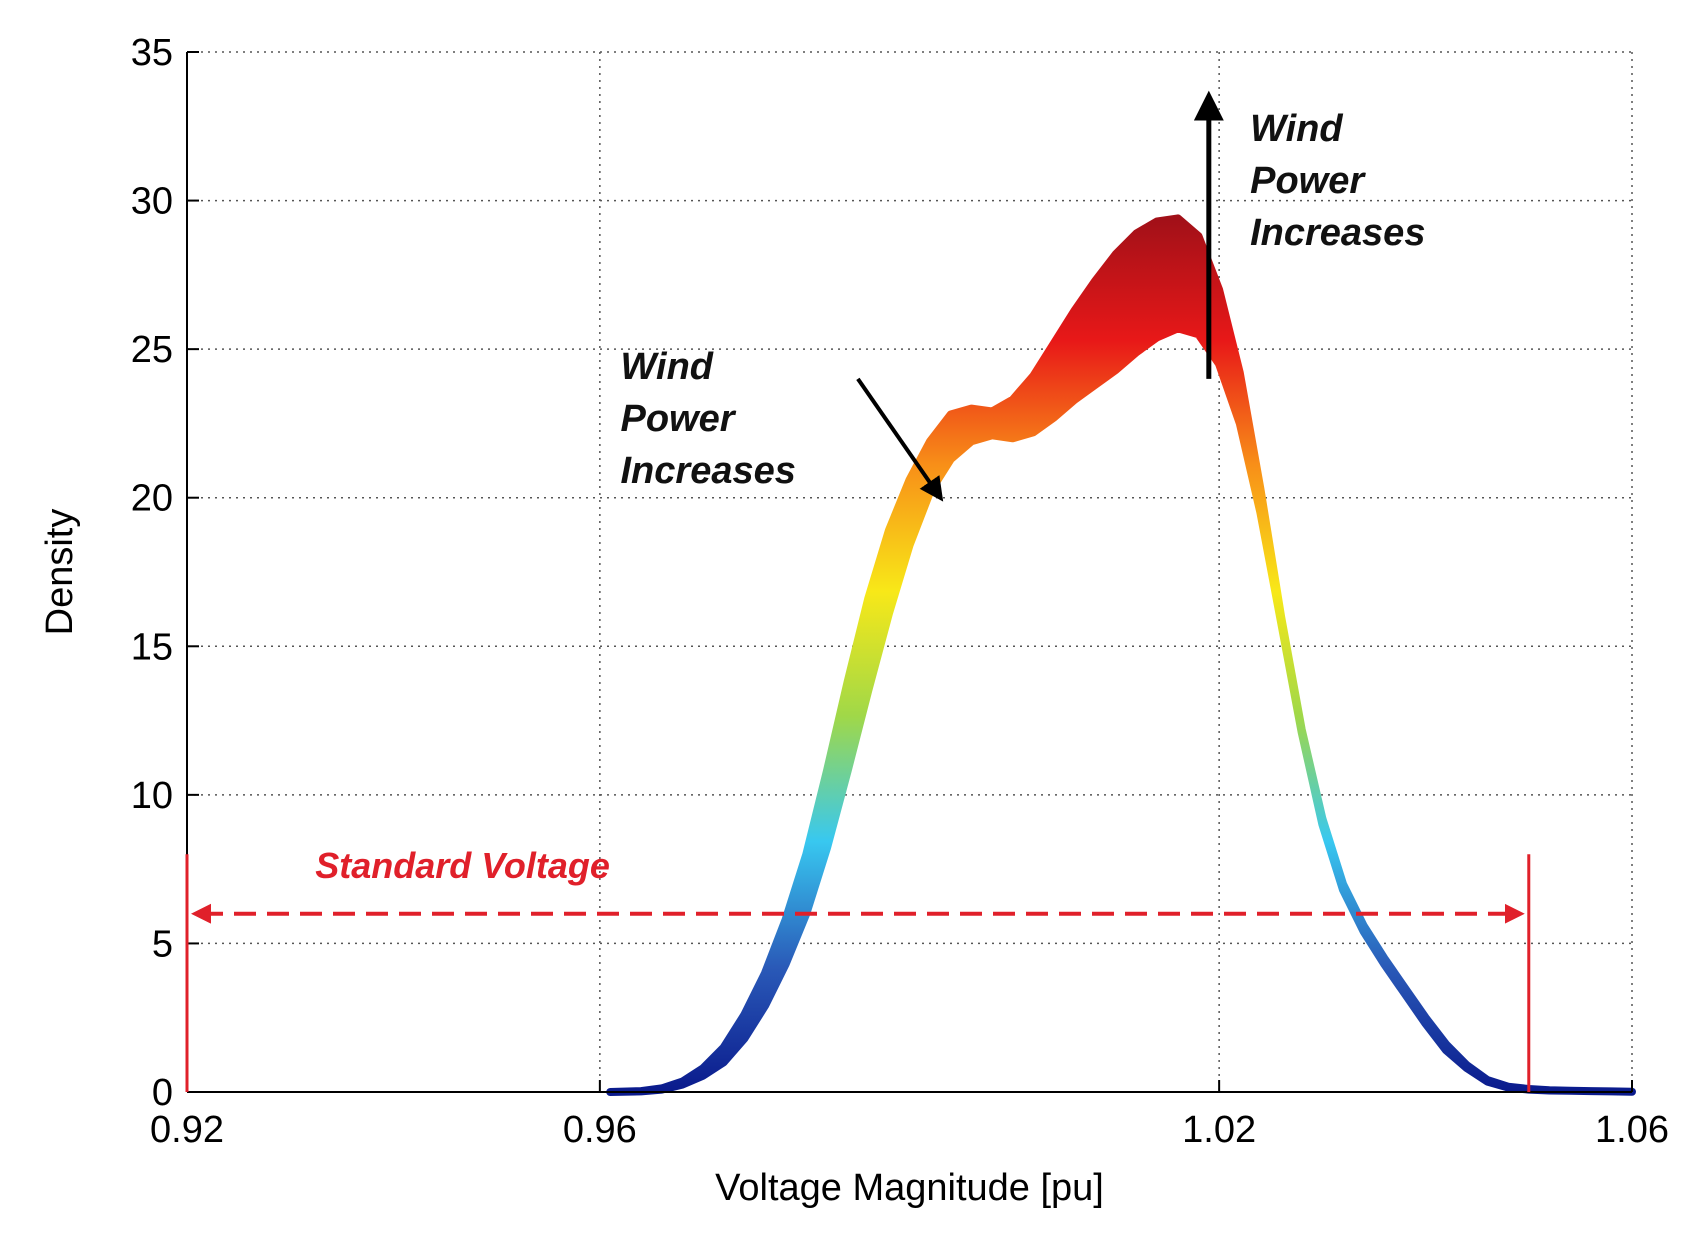  What do you see at coordinates (462, 865) in the screenshot?
I see `standard-voltage-label: Standard Voltage` at bounding box center [462, 865].